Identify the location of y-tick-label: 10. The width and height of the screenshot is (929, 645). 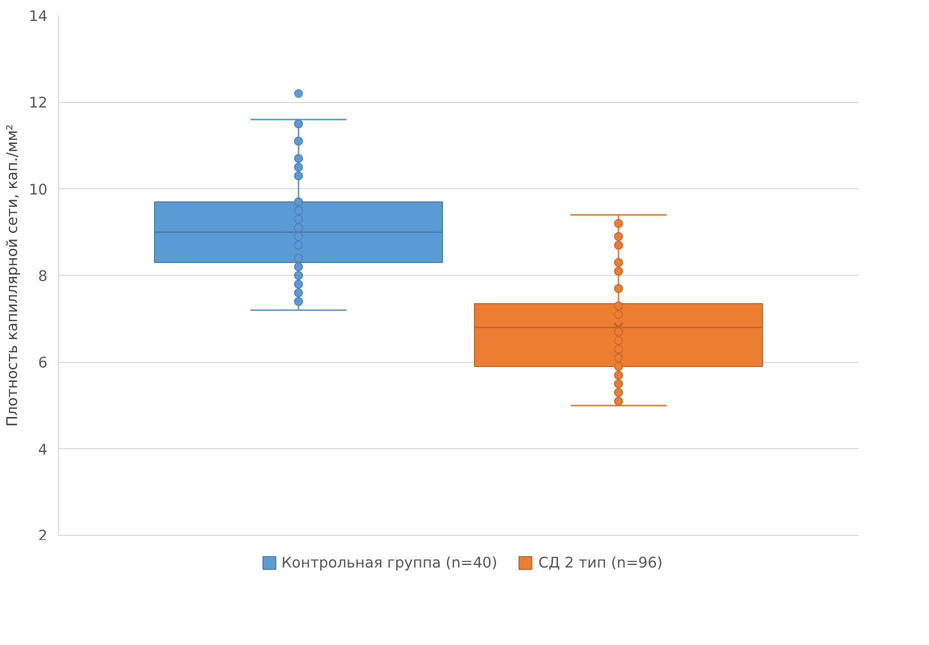
(38, 189).